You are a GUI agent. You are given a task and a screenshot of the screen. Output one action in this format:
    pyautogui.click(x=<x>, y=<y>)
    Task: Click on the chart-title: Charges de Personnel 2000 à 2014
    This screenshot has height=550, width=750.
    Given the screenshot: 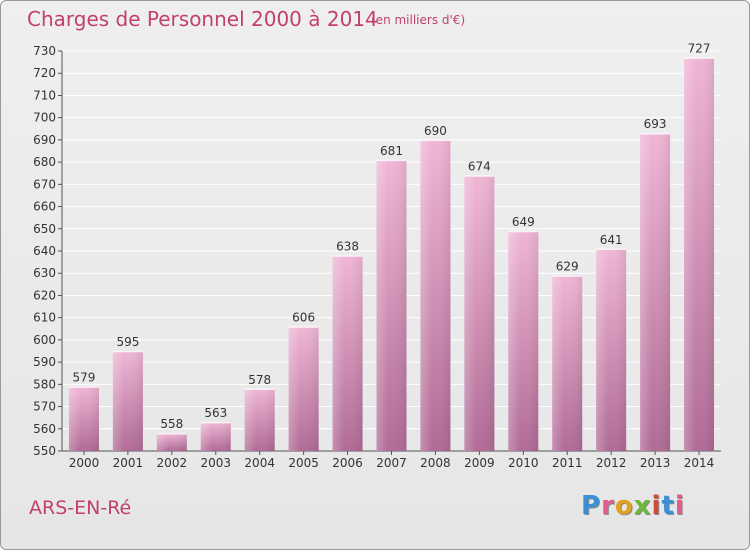 What is the action you would take?
    pyautogui.click(x=202, y=19)
    